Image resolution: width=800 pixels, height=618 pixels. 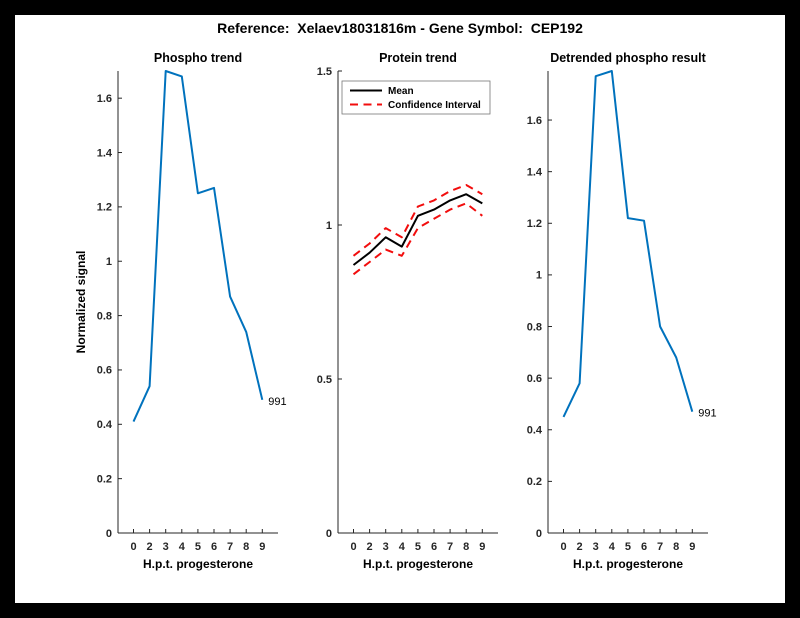 What do you see at coordinates (401, 91) in the screenshot?
I see `legend-label: Mean` at bounding box center [401, 91].